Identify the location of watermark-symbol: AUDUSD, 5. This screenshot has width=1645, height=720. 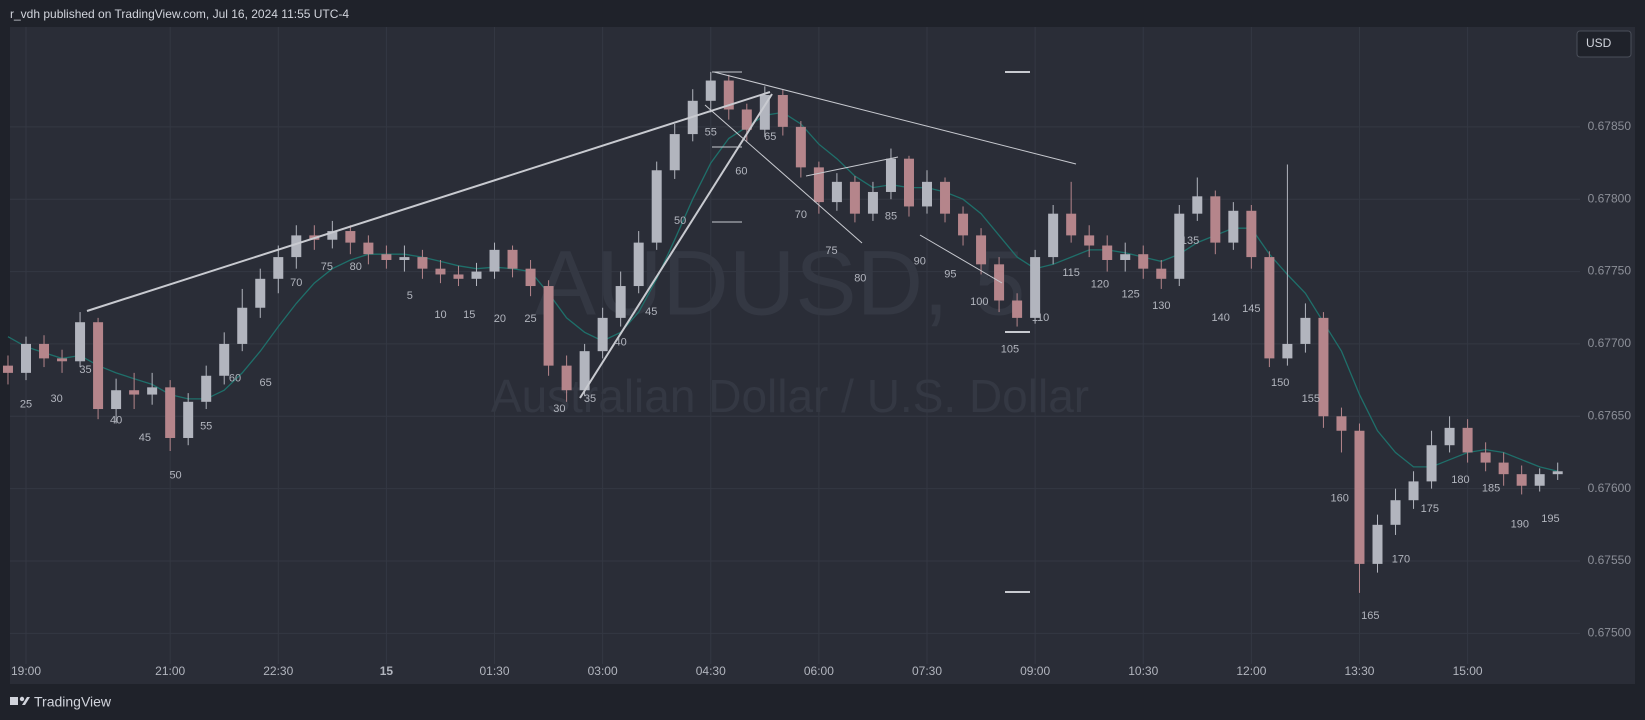
(780, 283).